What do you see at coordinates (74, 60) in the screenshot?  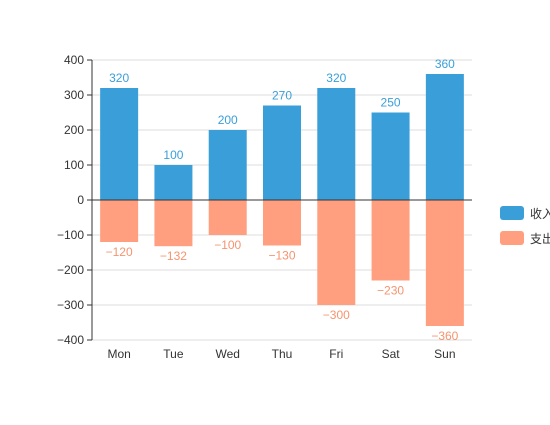 I see `y-tick-label: 400` at bounding box center [74, 60].